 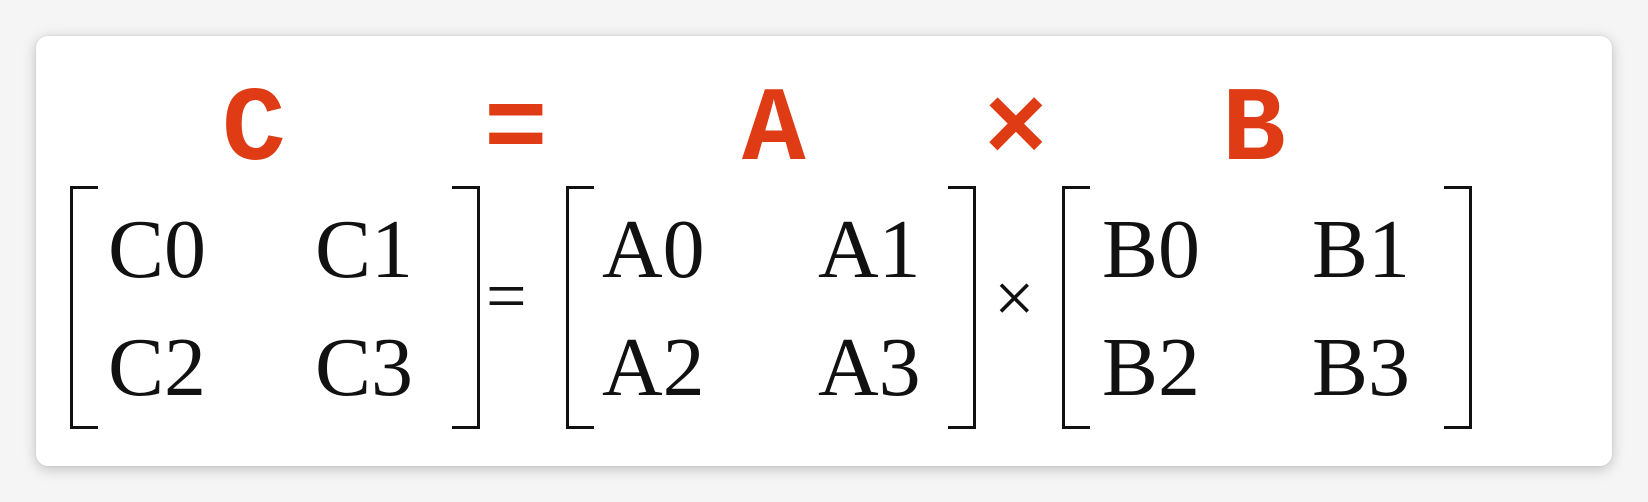 What do you see at coordinates (653, 249) in the screenshot?
I see `matrix-a-cell-0: A0` at bounding box center [653, 249].